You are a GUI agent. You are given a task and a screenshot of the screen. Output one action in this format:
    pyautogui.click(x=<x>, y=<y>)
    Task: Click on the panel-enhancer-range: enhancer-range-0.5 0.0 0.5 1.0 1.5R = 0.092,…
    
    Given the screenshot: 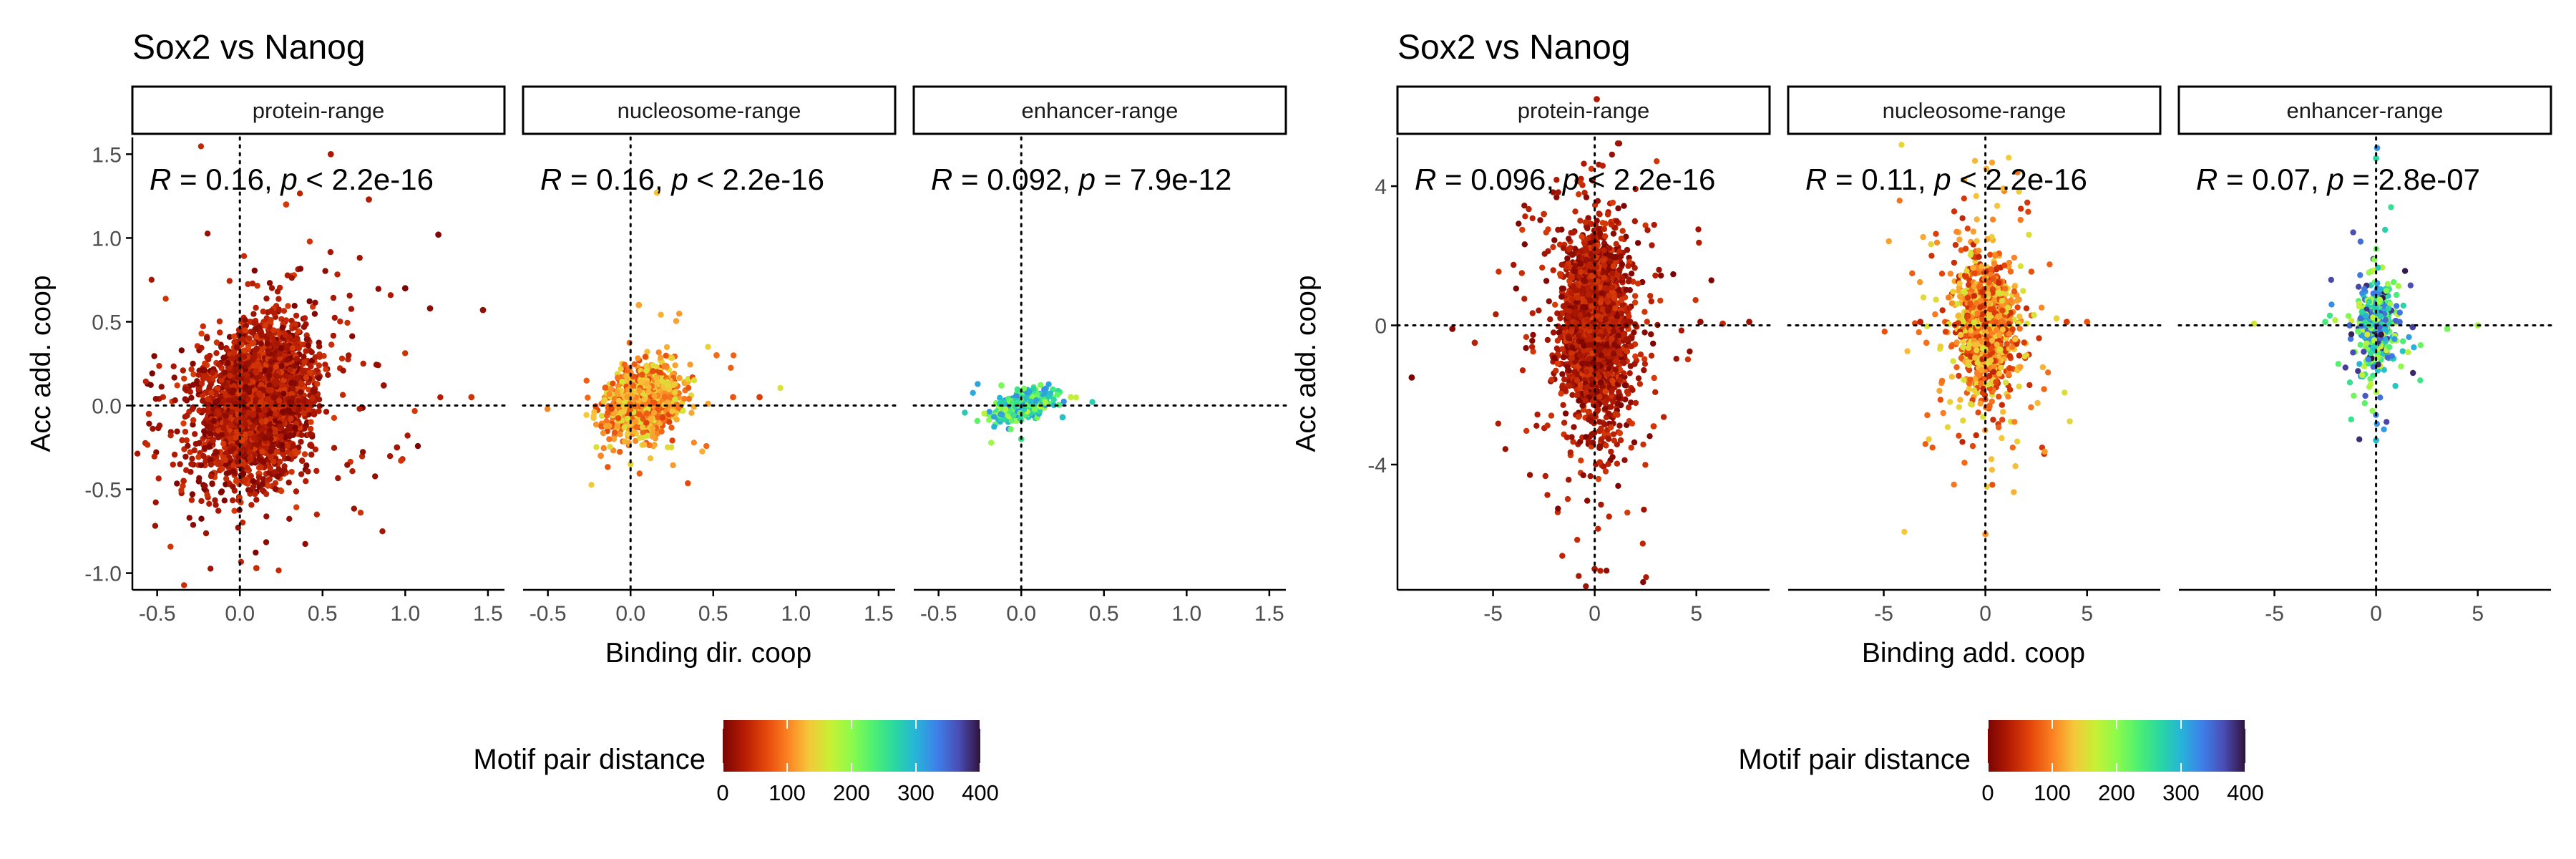 What is the action you would take?
    pyautogui.click(x=1099, y=355)
    